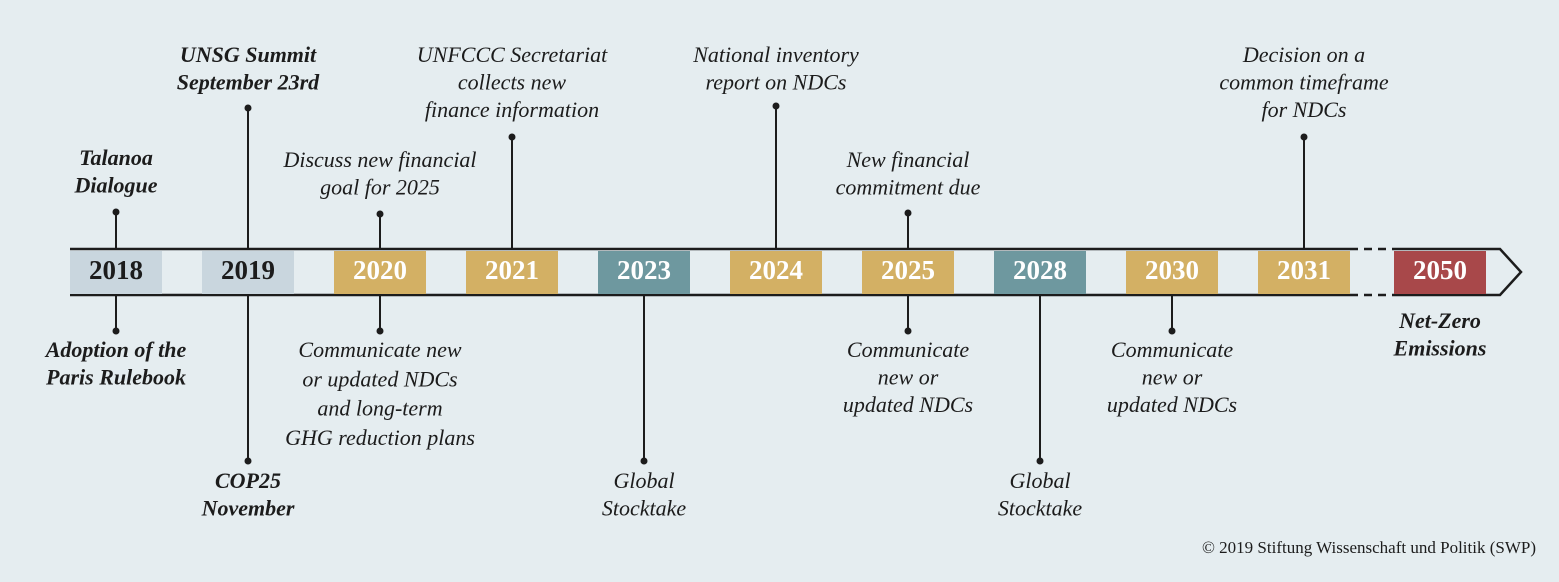 Image resolution: width=1559 pixels, height=582 pixels. I want to click on arrow, so click(1458, 272).